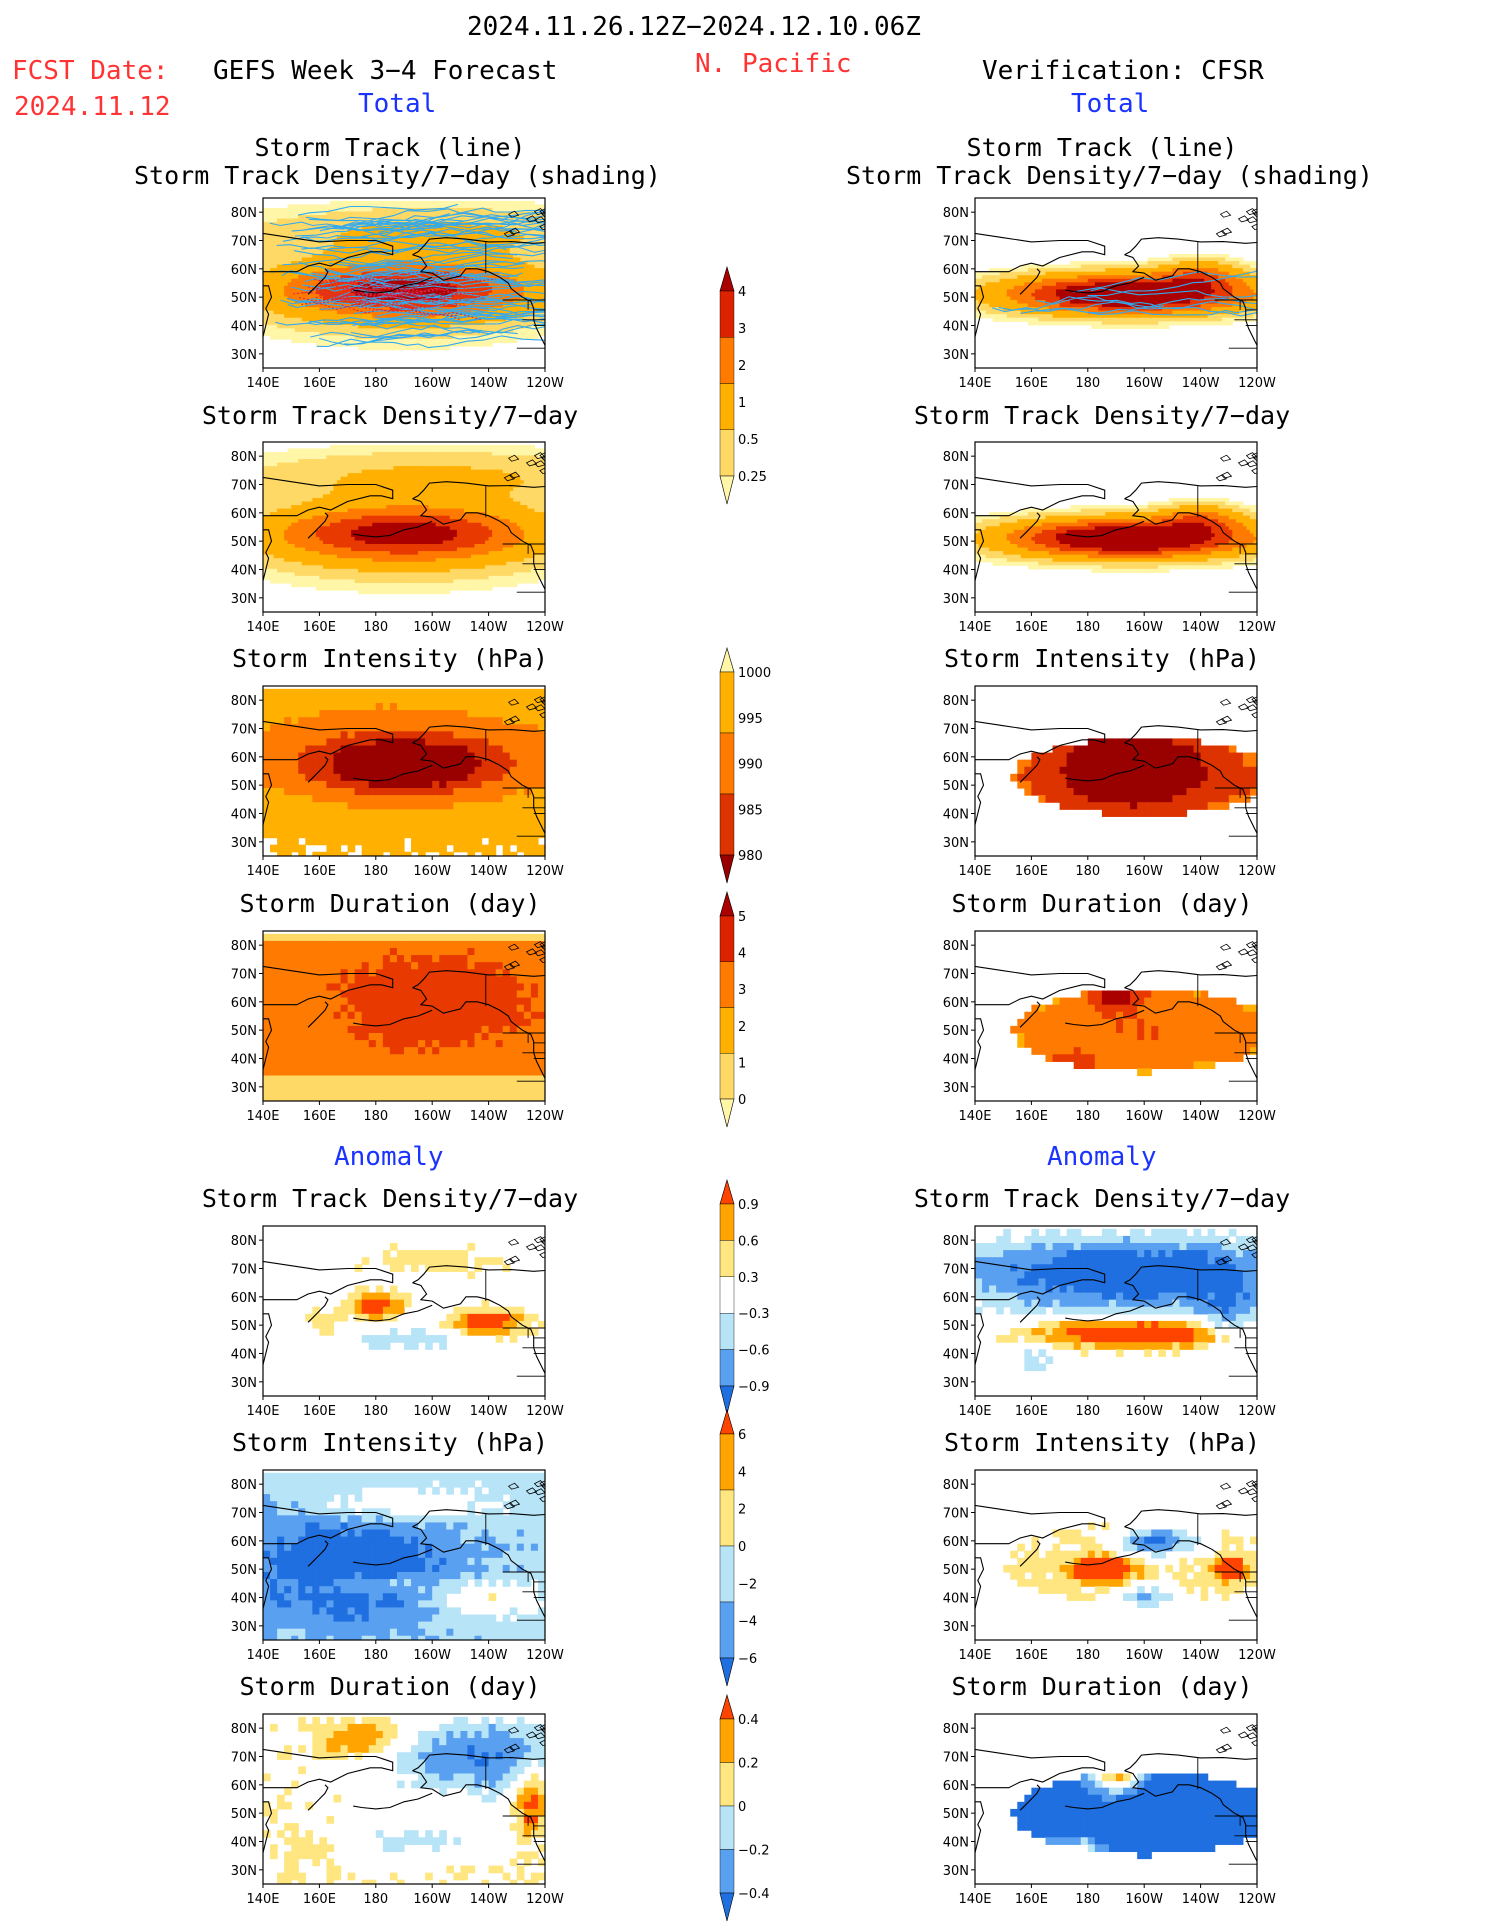 The height and width of the screenshot is (1928, 1487). I want to click on colorbar-tick-label: 3, so click(742, 329).